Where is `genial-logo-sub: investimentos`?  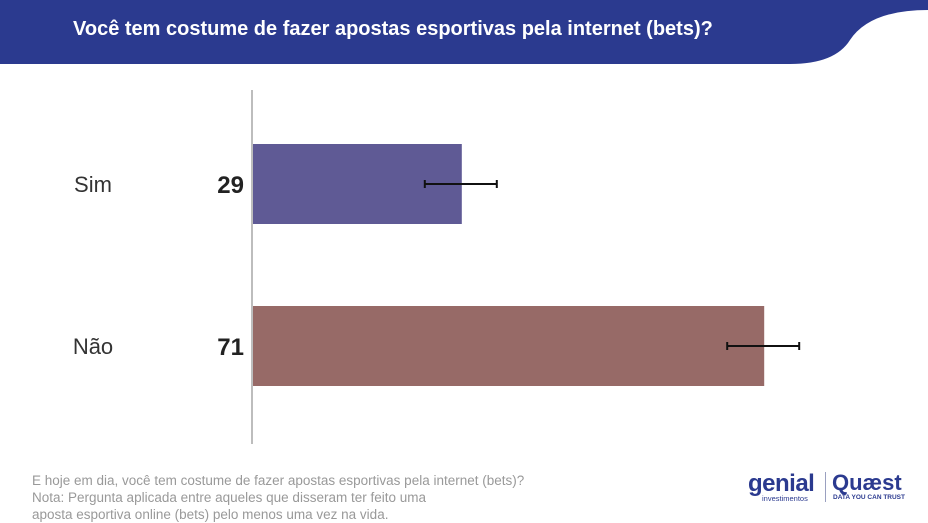
genial-logo-sub: investimentos is located at coordinates (785, 498).